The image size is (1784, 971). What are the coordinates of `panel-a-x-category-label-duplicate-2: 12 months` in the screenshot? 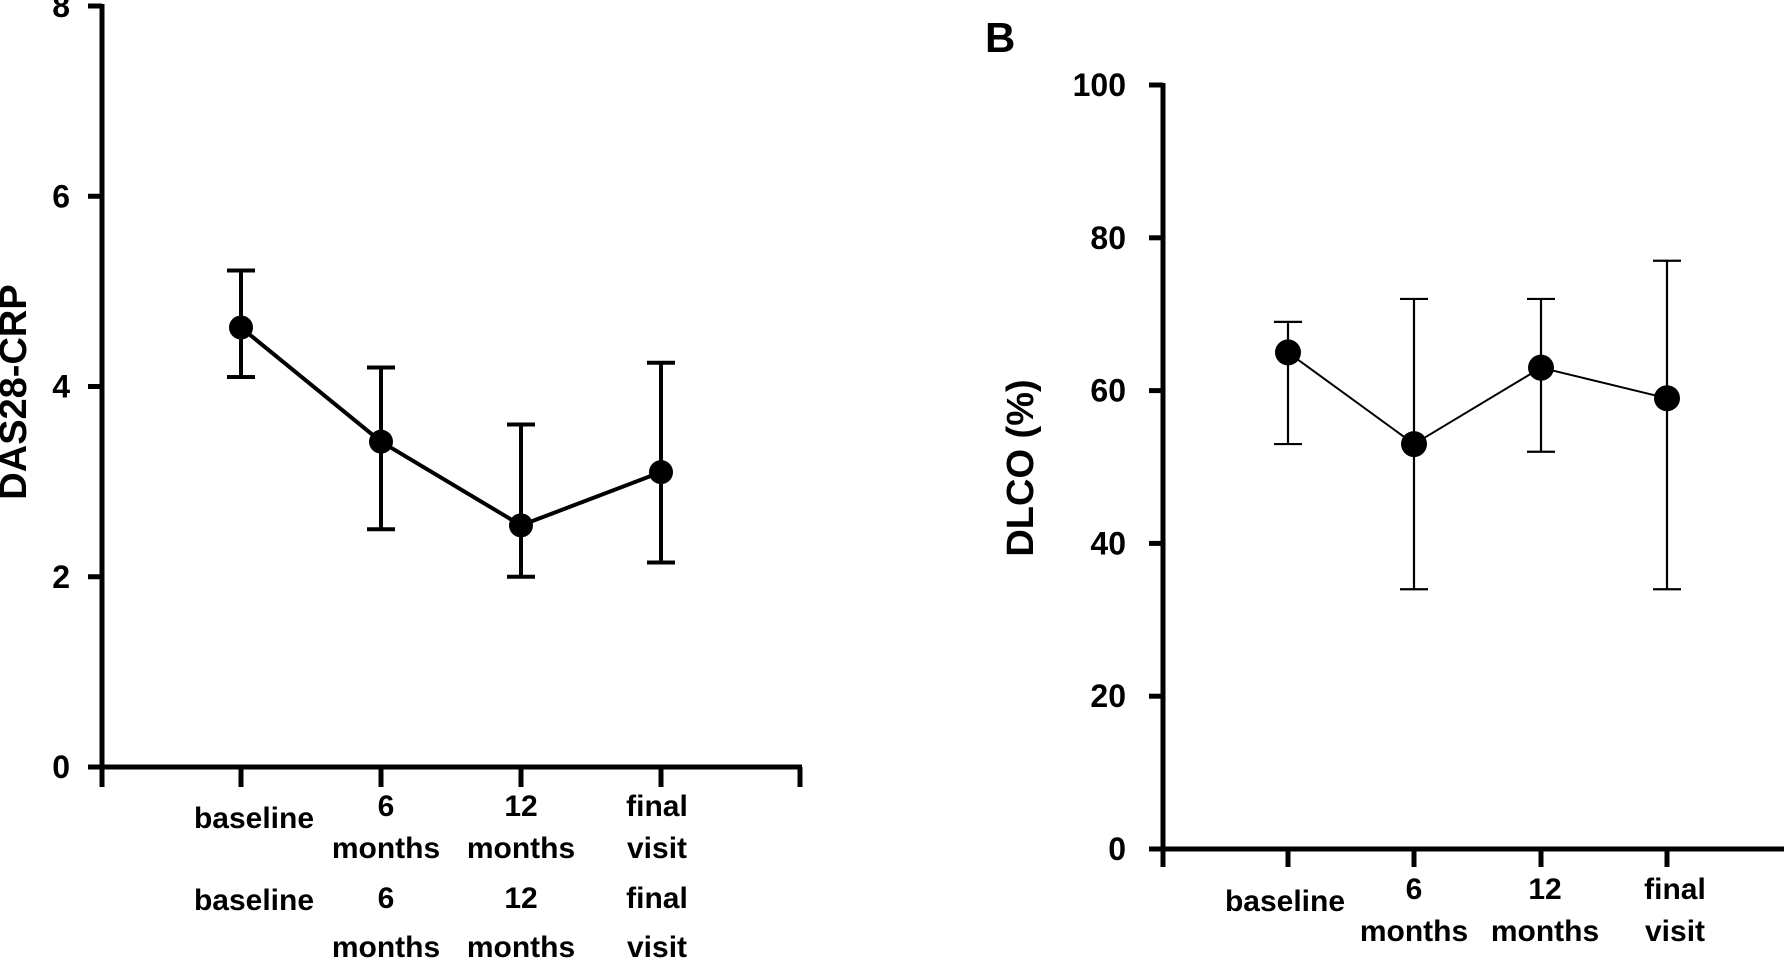 It's located at (521, 923).